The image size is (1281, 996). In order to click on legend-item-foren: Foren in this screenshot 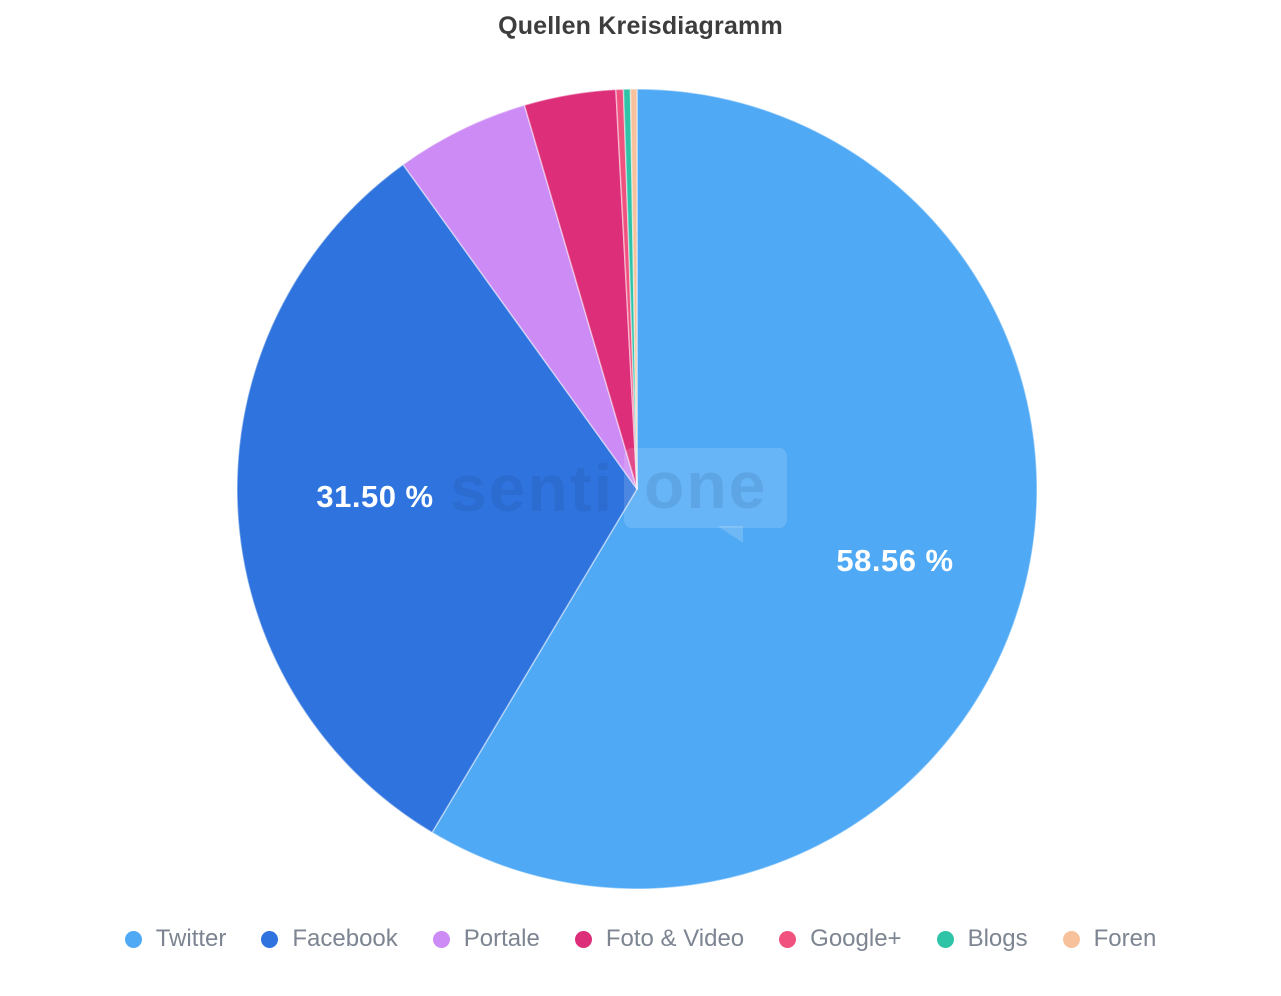, I will do `click(1109, 939)`.